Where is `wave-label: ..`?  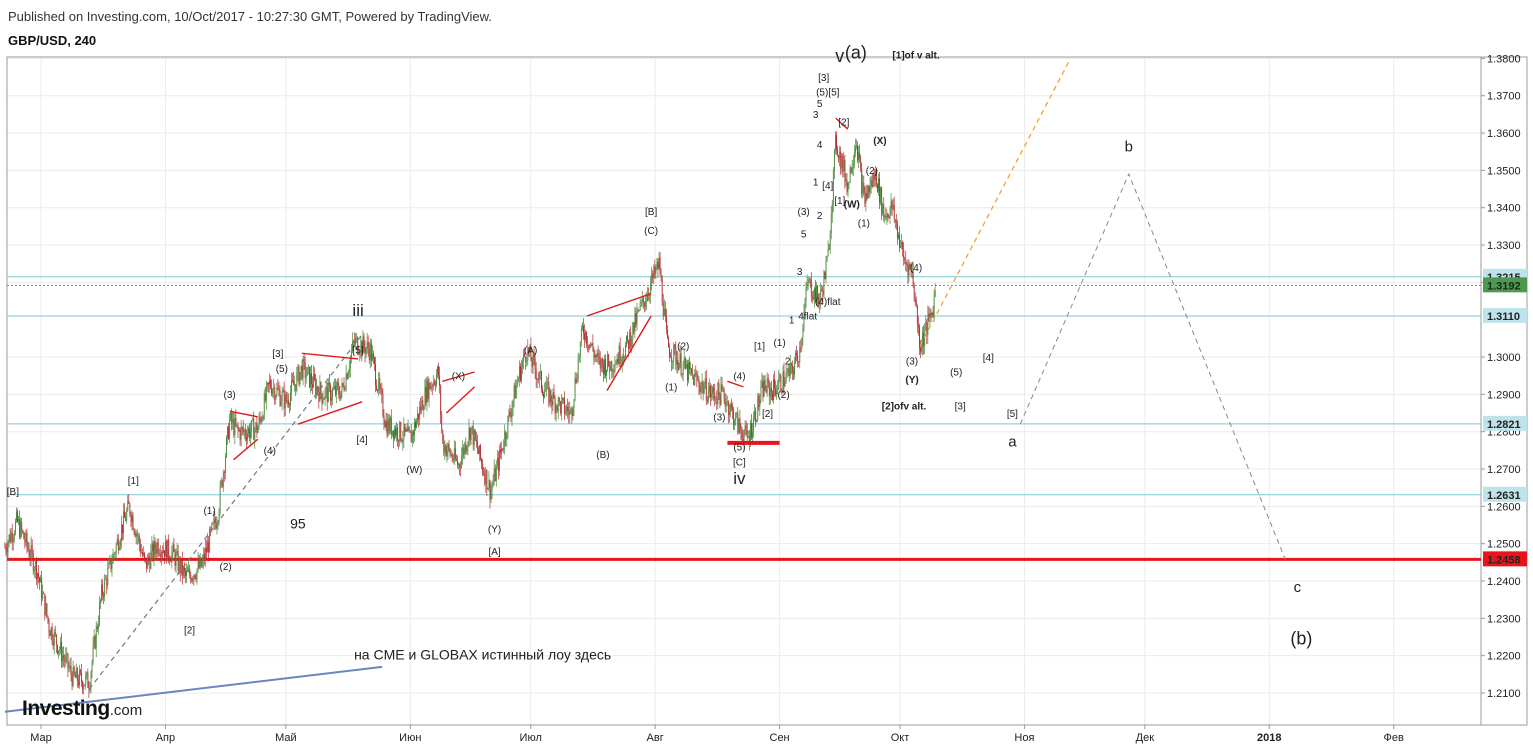
wave-label: .. is located at coordinates (81, 703).